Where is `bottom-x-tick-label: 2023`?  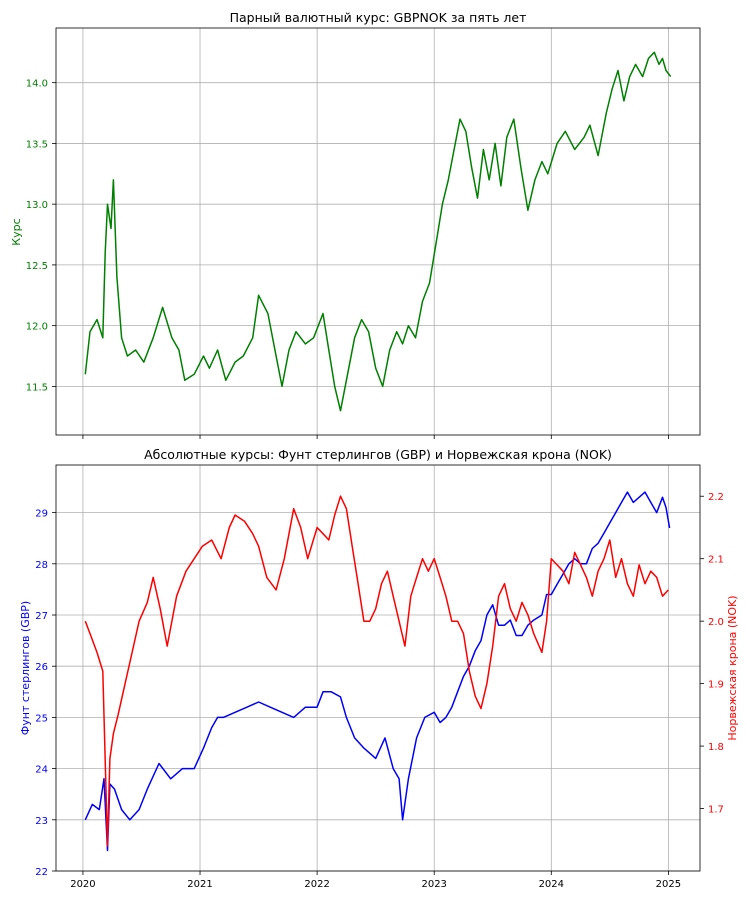
bottom-x-tick-label: 2023 is located at coordinates (433, 884).